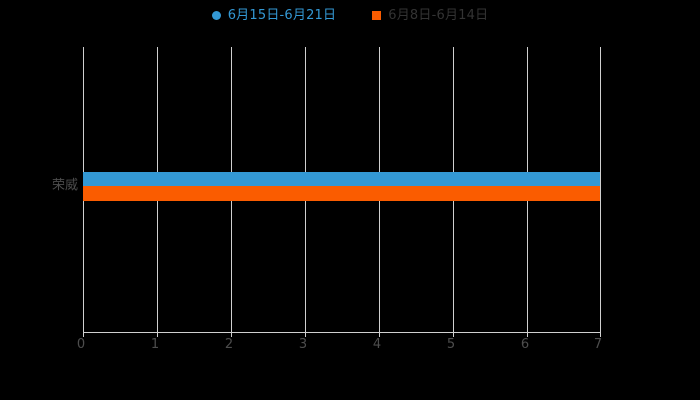 This screenshot has height=400, width=700. Describe the element at coordinates (525, 344) in the screenshot. I see `x-tick-label-6: 6` at that location.